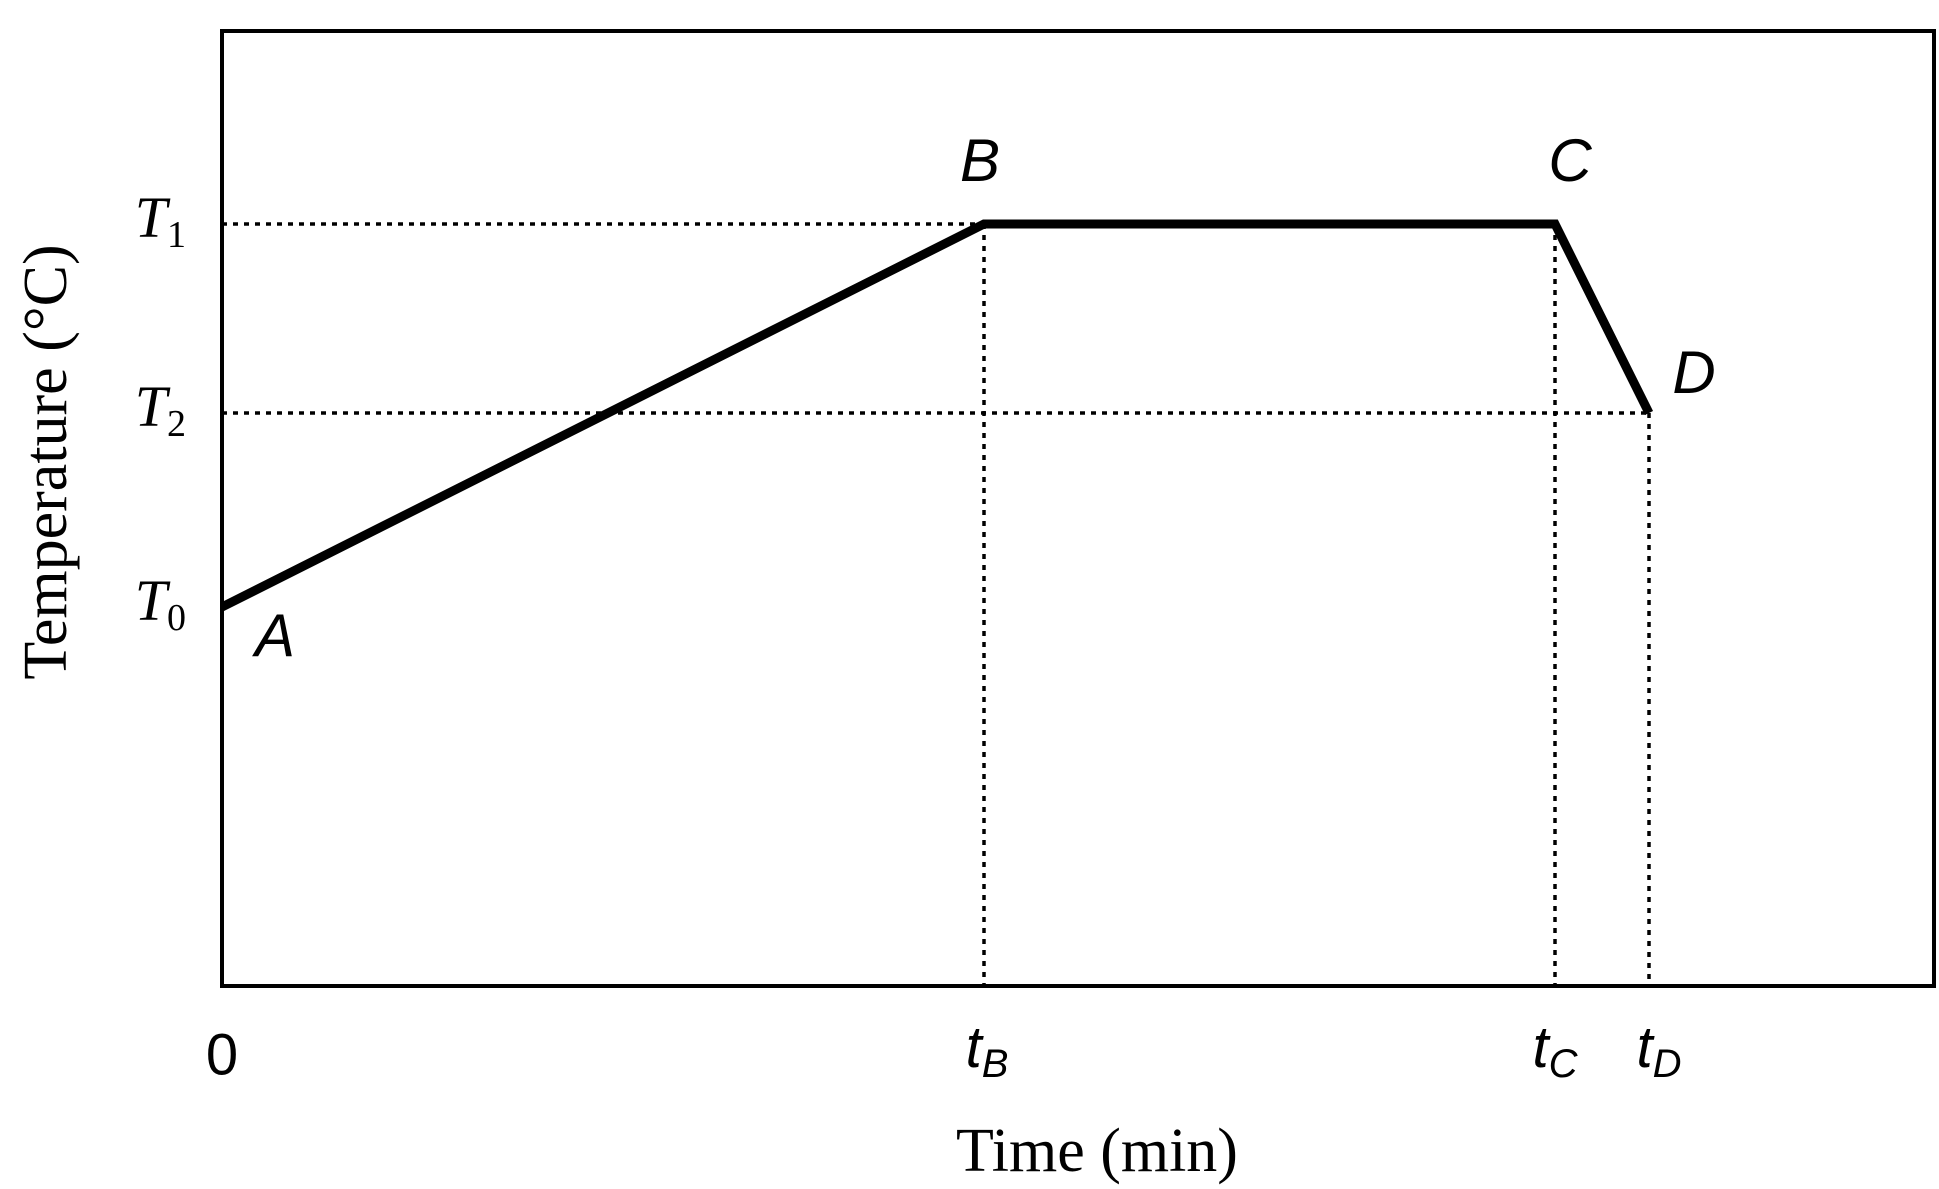  I want to click on tick-label: T0, so click(160, 603).